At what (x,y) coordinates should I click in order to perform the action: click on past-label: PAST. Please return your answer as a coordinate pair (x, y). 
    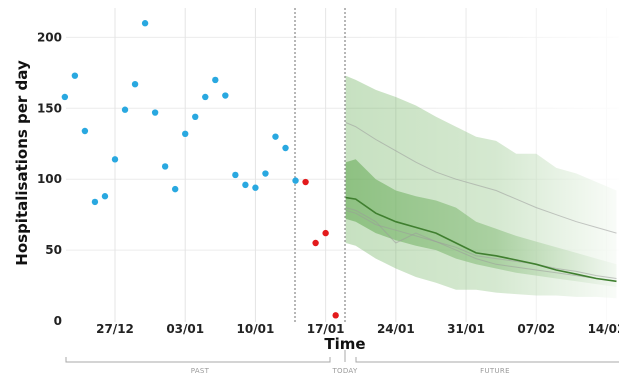
    Looking at the image, I should click on (200, 371).